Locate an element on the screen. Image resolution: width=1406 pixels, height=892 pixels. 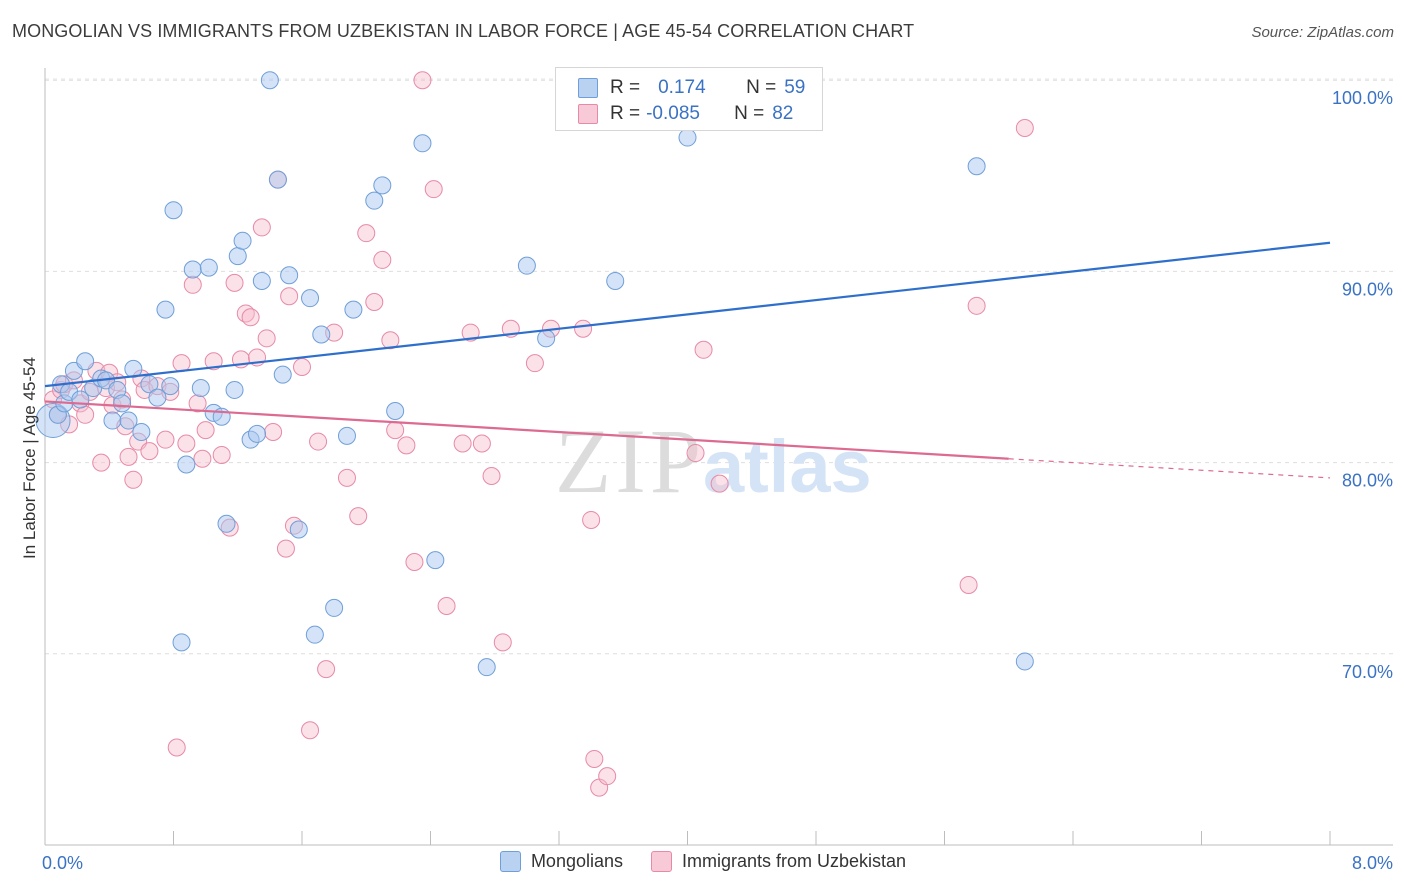
y-tick-label: 90.0% is located at coordinates (1367, 289).